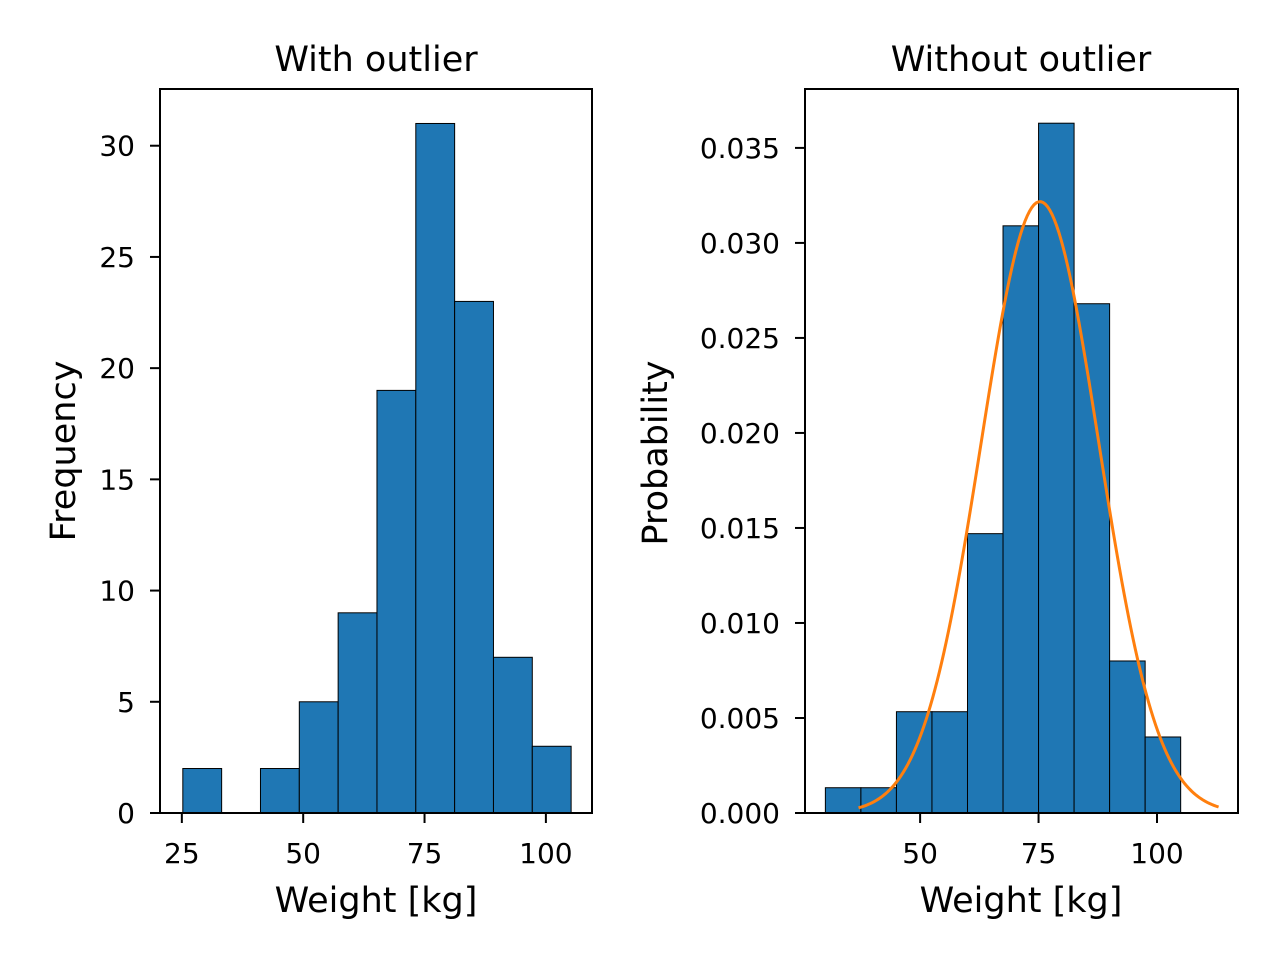  Describe the element at coordinates (126, 813) in the screenshot. I see `y-tick-label: 0` at that location.